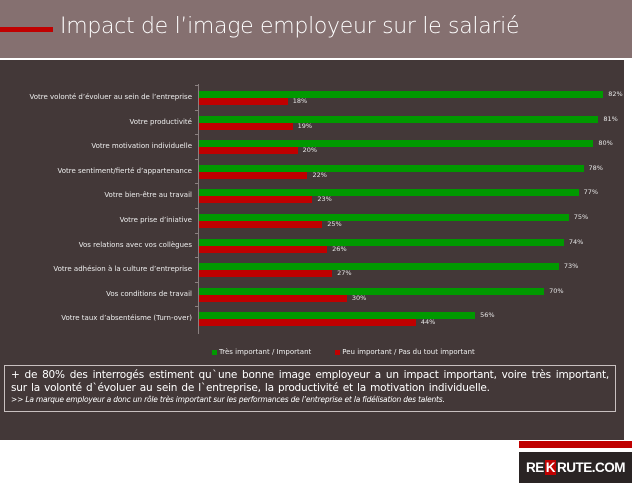 The width and height of the screenshot is (632, 483). I want to click on legend-label: Très important / Important, so click(265, 352).